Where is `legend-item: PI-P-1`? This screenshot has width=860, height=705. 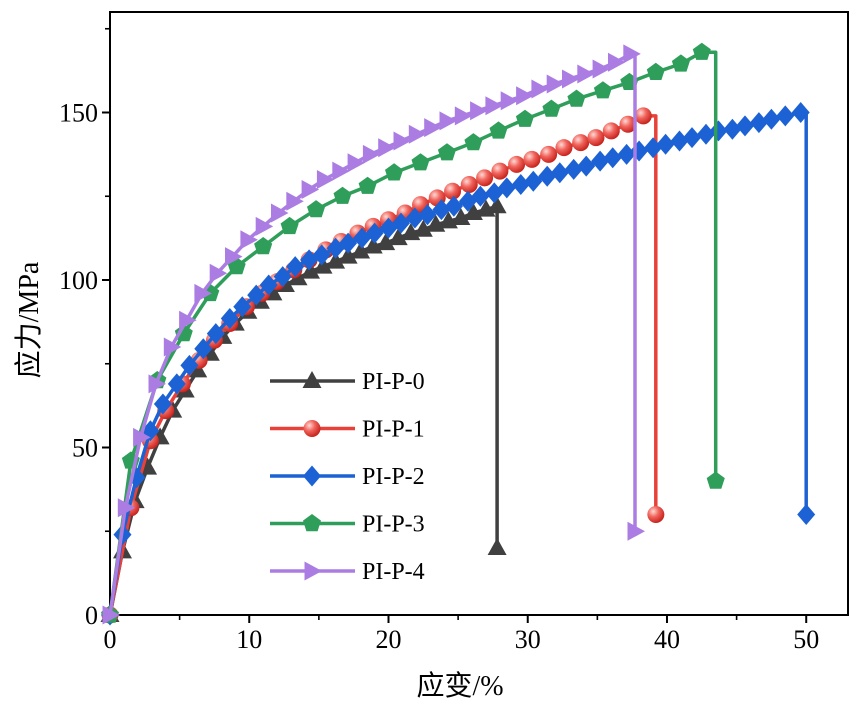 legend-item: PI-P-1 is located at coordinates (347, 430).